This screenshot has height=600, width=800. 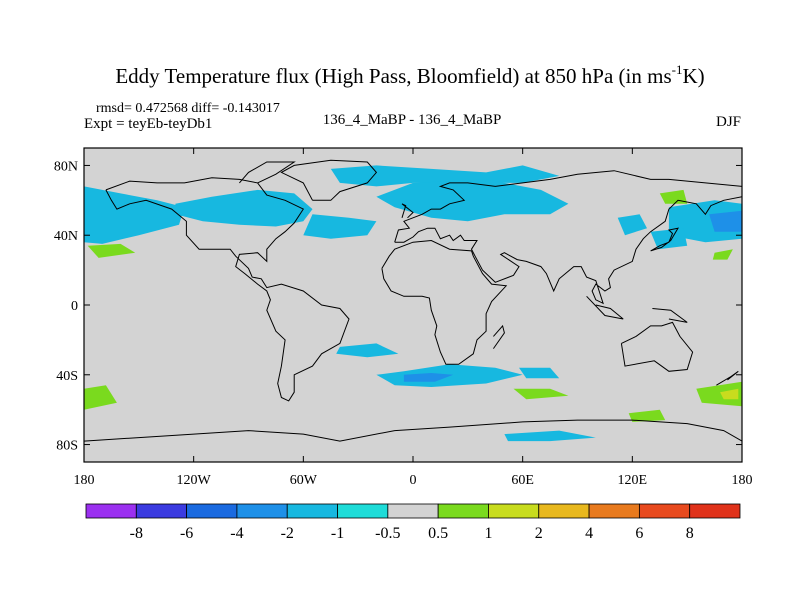 I want to click on chart-title-superscript: -1, so click(x=677, y=69).